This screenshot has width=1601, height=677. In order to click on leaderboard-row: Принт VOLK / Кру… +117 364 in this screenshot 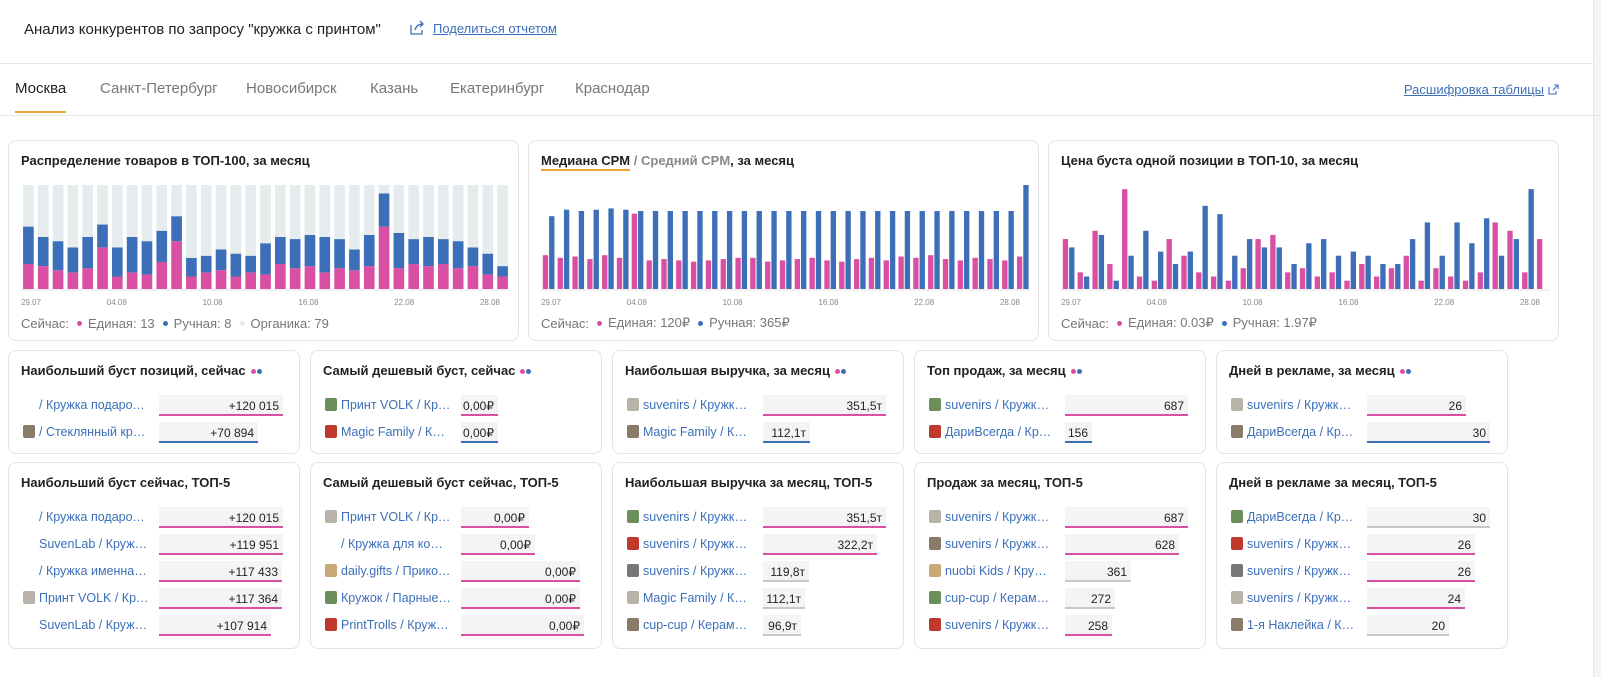, I will do `click(154, 599)`.